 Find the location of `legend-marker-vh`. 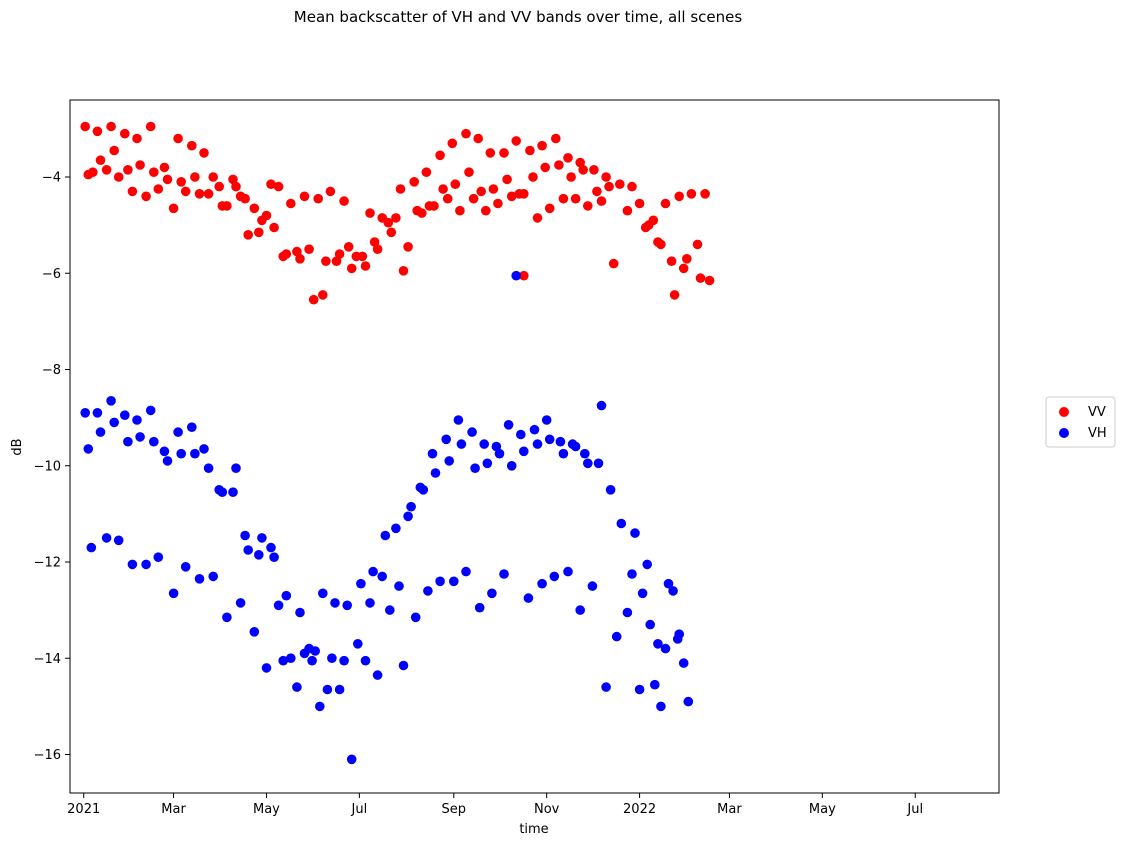

legend-marker-vh is located at coordinates (1064, 433).